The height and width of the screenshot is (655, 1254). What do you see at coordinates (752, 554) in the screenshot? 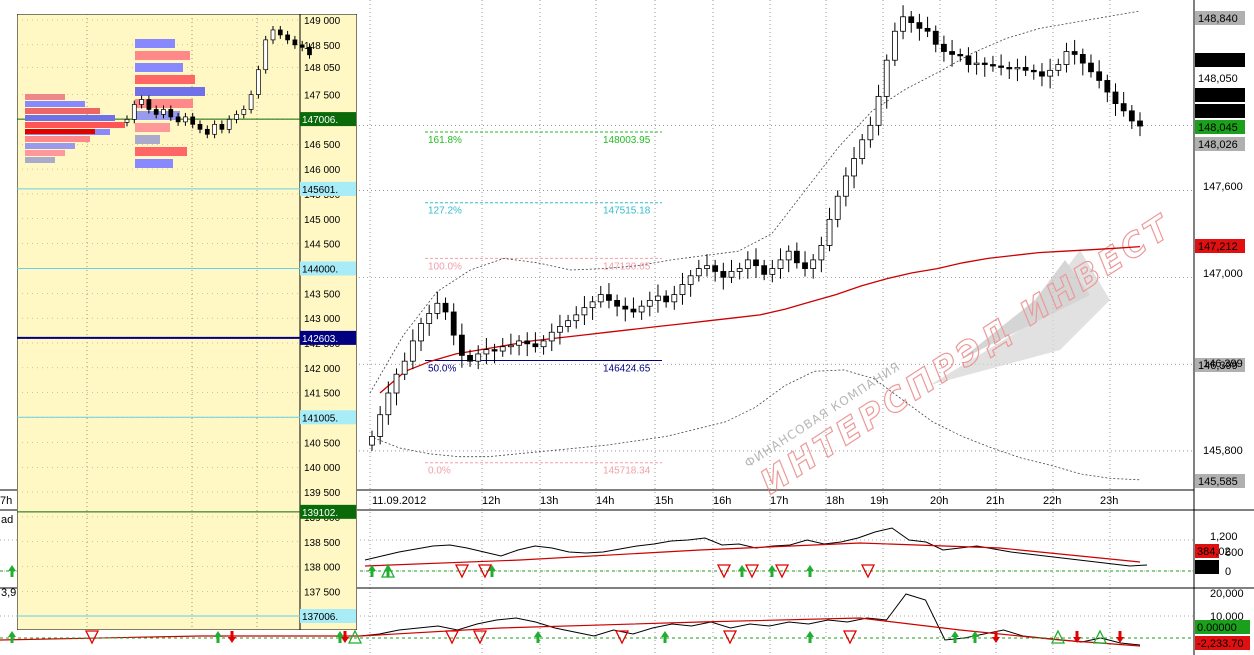
I see `ind1-signal-line` at bounding box center [752, 554].